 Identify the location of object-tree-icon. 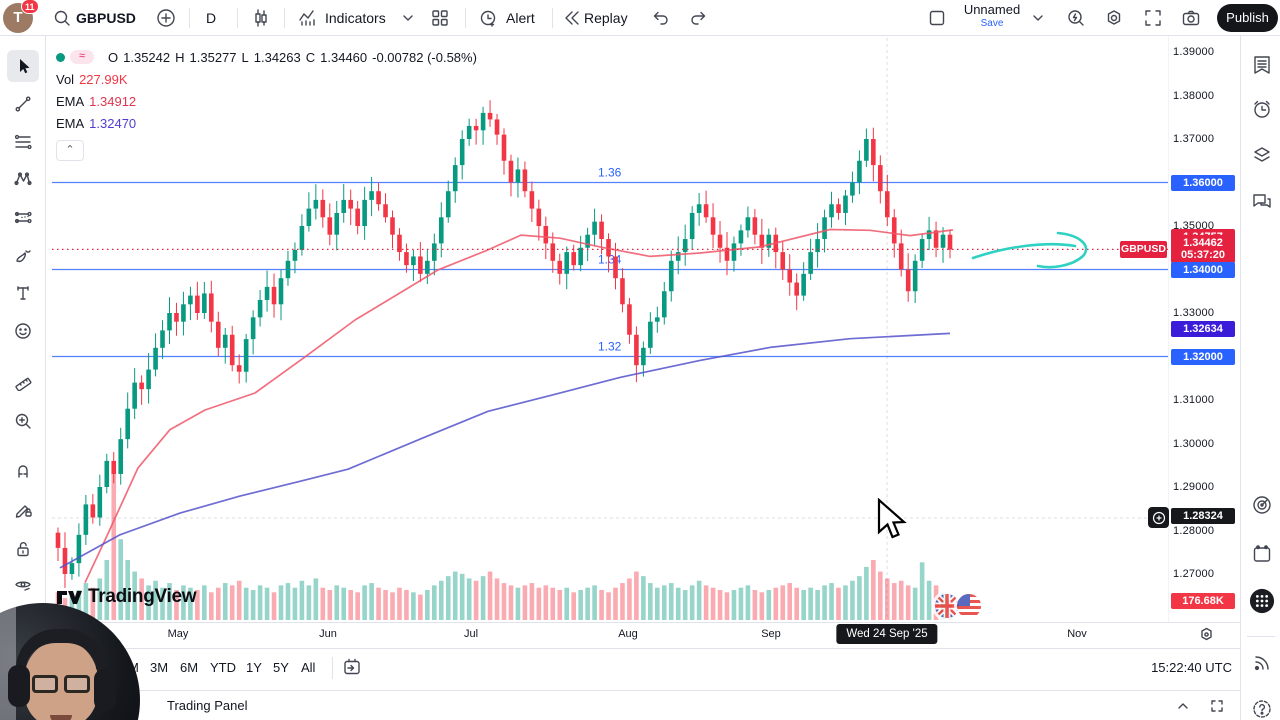
(1262, 155).